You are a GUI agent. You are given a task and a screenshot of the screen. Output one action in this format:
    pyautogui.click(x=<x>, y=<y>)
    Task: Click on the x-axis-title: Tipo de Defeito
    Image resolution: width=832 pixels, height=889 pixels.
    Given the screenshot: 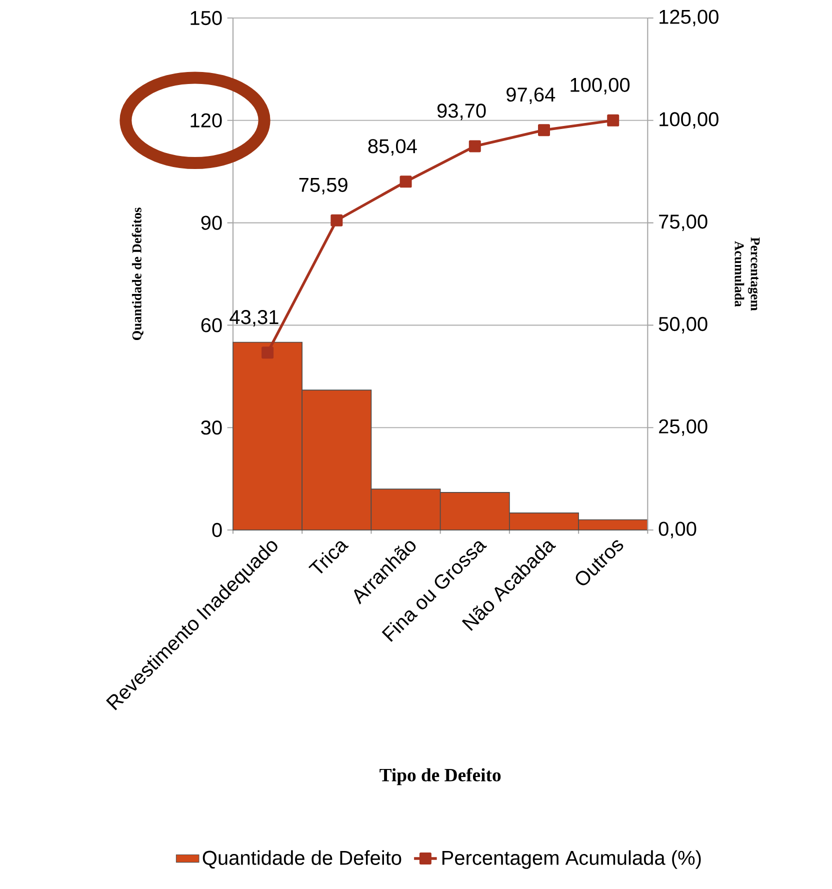 What is the action you would take?
    pyautogui.click(x=440, y=777)
    